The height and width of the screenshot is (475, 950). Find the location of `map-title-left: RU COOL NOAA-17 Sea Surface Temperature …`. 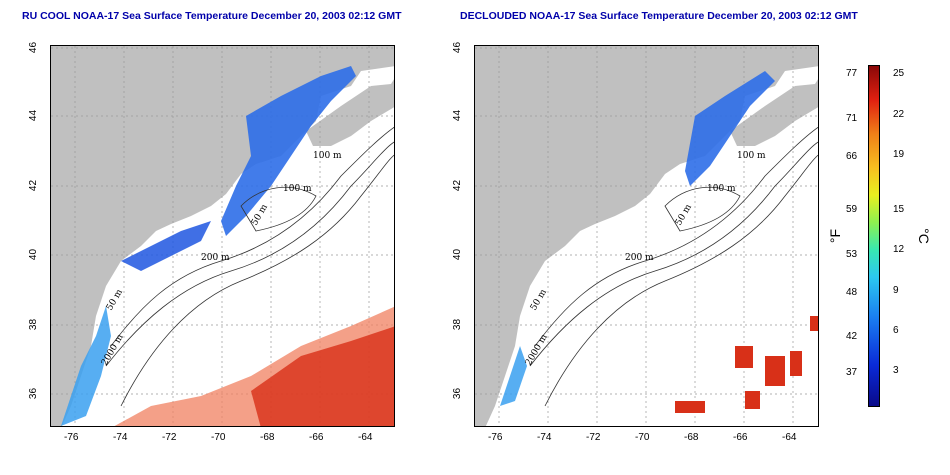

map-title-left: RU COOL NOAA-17 Sea Surface Temperature … is located at coordinates (212, 16).